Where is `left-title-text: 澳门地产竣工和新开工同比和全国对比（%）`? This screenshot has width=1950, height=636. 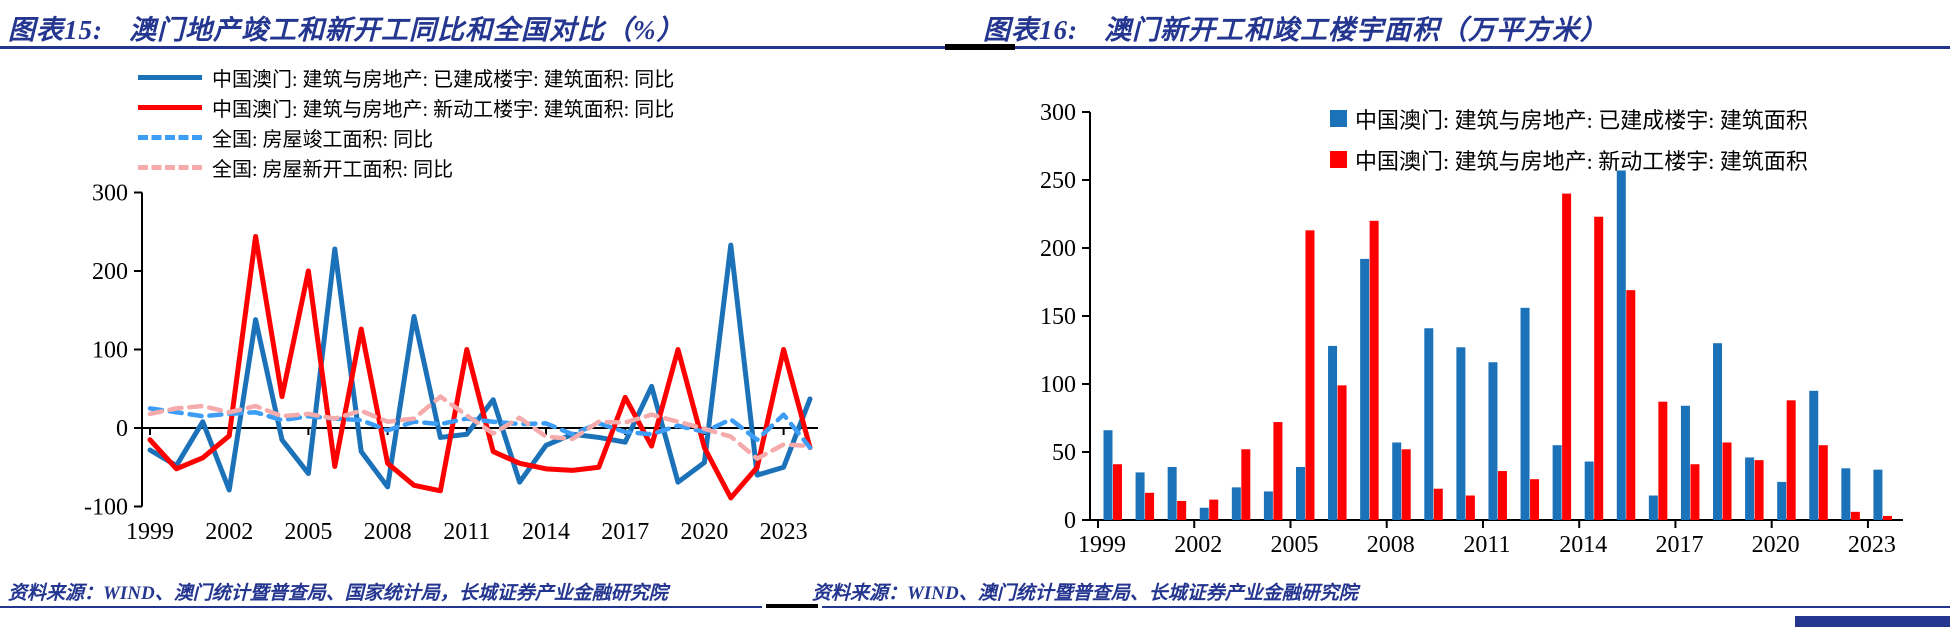 left-title-text: 澳门地产竣工和新开工同比和全国对比（%） is located at coordinates (407, 30).